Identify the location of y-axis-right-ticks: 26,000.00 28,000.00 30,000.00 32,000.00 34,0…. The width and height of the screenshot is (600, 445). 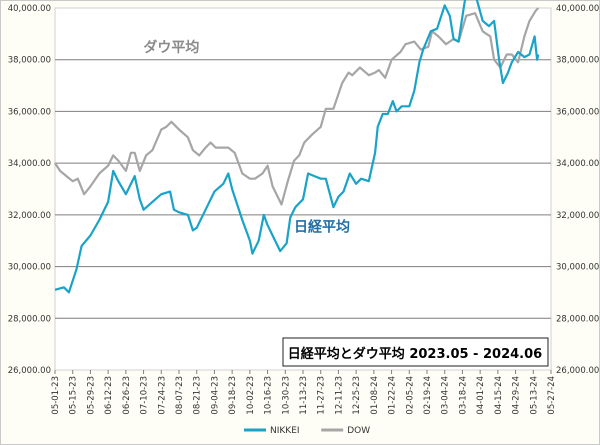
(577, 190).